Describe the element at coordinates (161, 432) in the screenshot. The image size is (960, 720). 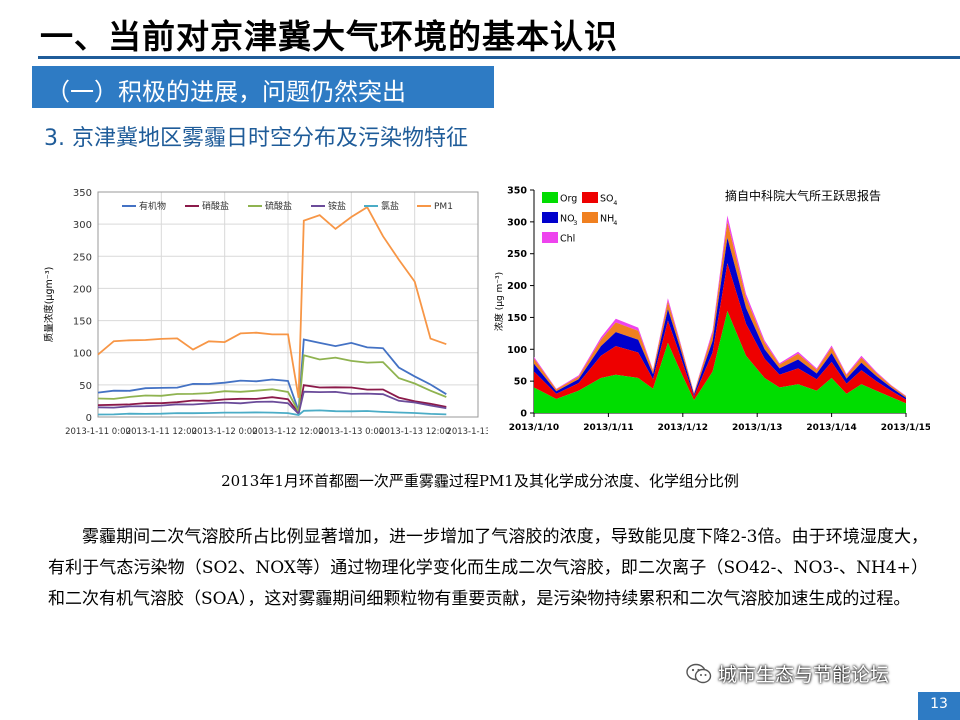
I see `x-tick-label: 2013-1-11 12:00` at that location.